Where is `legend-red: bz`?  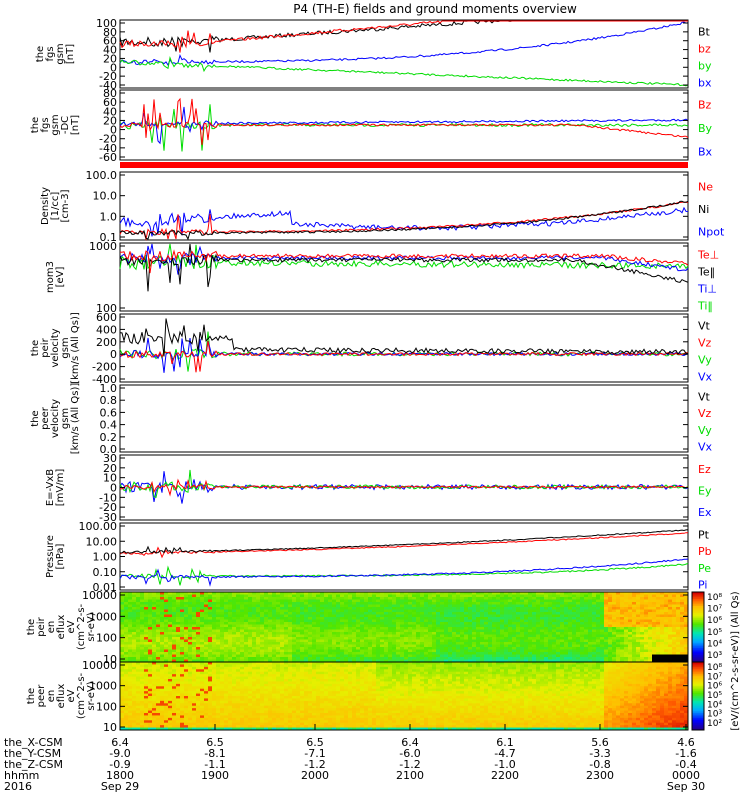 legend-red: bz is located at coordinates (704, 49).